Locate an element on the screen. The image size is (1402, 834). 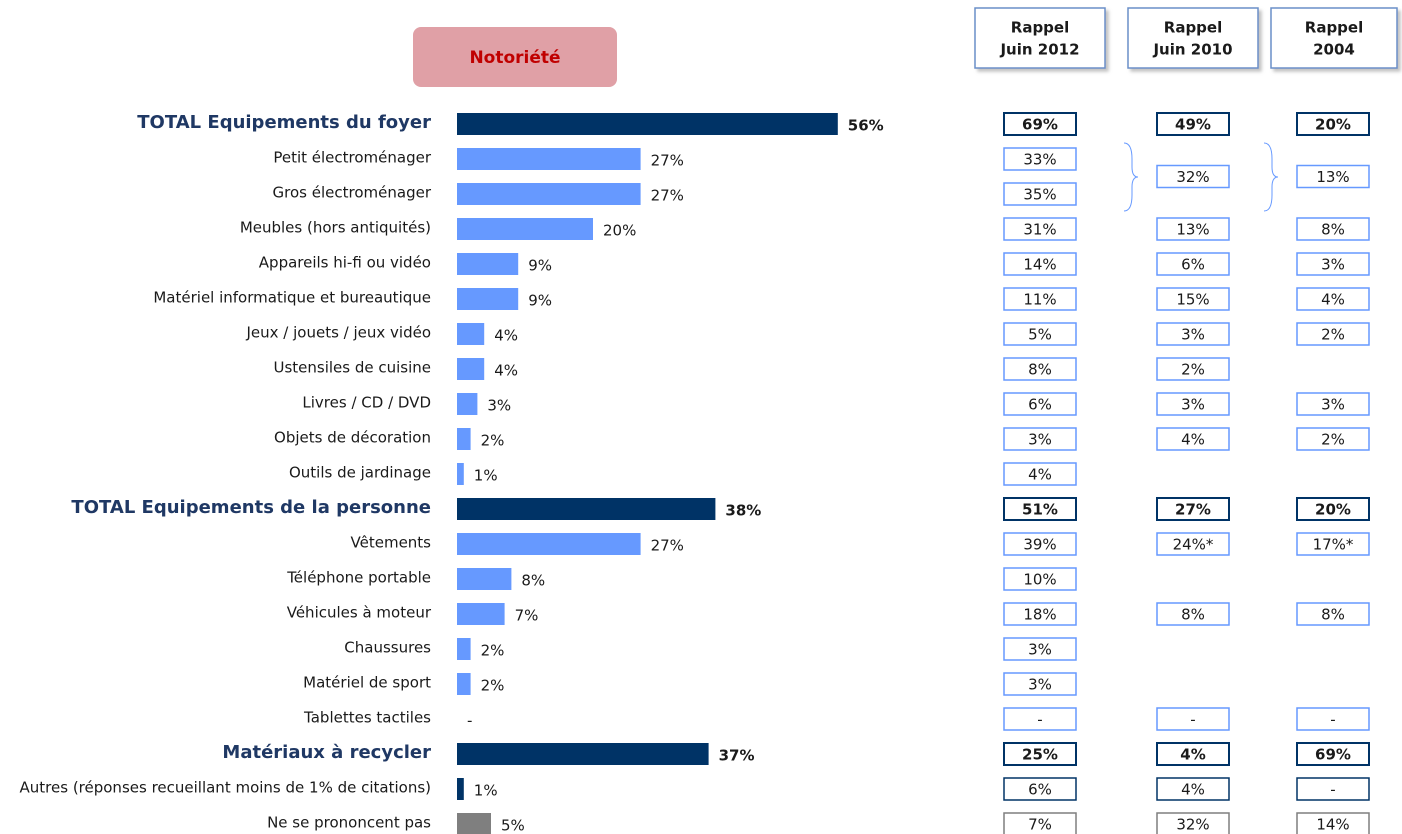
value-label: 37% is located at coordinates (737, 756).